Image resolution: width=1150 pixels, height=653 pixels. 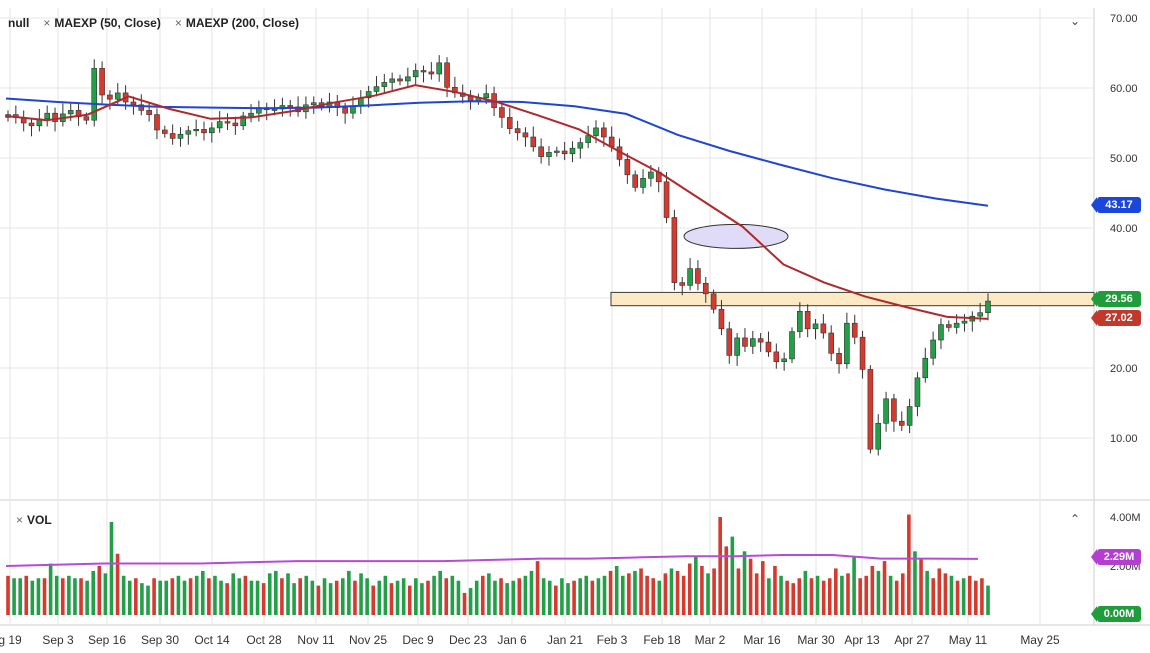 I want to click on volume-ma-line, so click(x=492, y=560).